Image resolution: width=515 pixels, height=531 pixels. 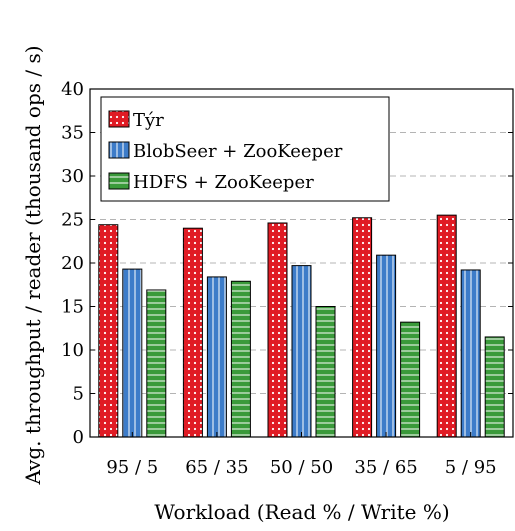 What do you see at coordinates (223, 182) in the screenshot?
I see `legend-label: HDFS + ZooKeeper` at bounding box center [223, 182].